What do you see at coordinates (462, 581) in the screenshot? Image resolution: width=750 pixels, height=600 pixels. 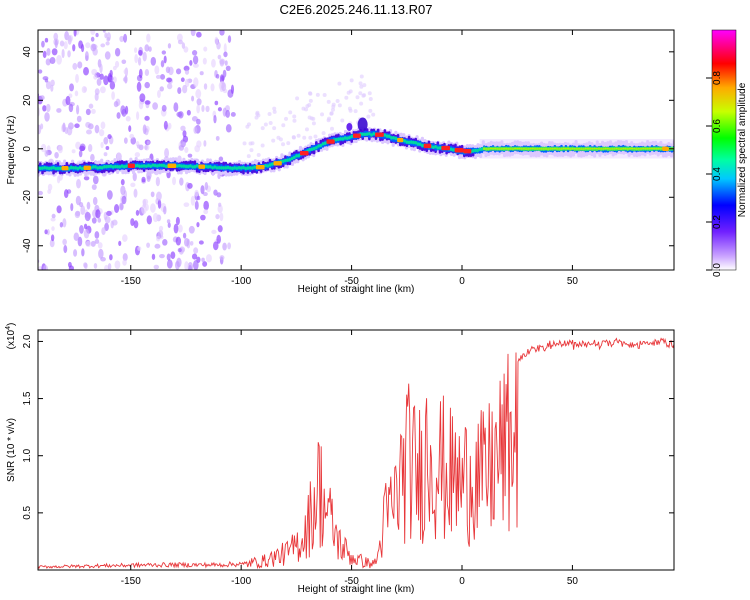 I see `snr-x-tick-label: 0` at bounding box center [462, 581].